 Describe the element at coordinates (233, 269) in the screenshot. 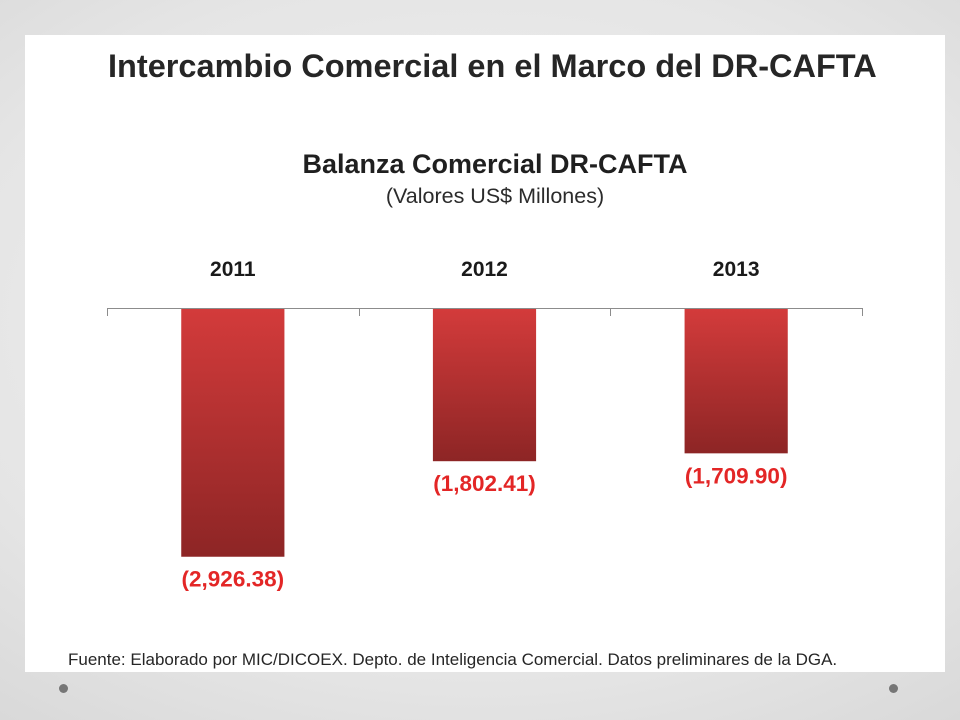

I see `category-label: 2011` at that location.